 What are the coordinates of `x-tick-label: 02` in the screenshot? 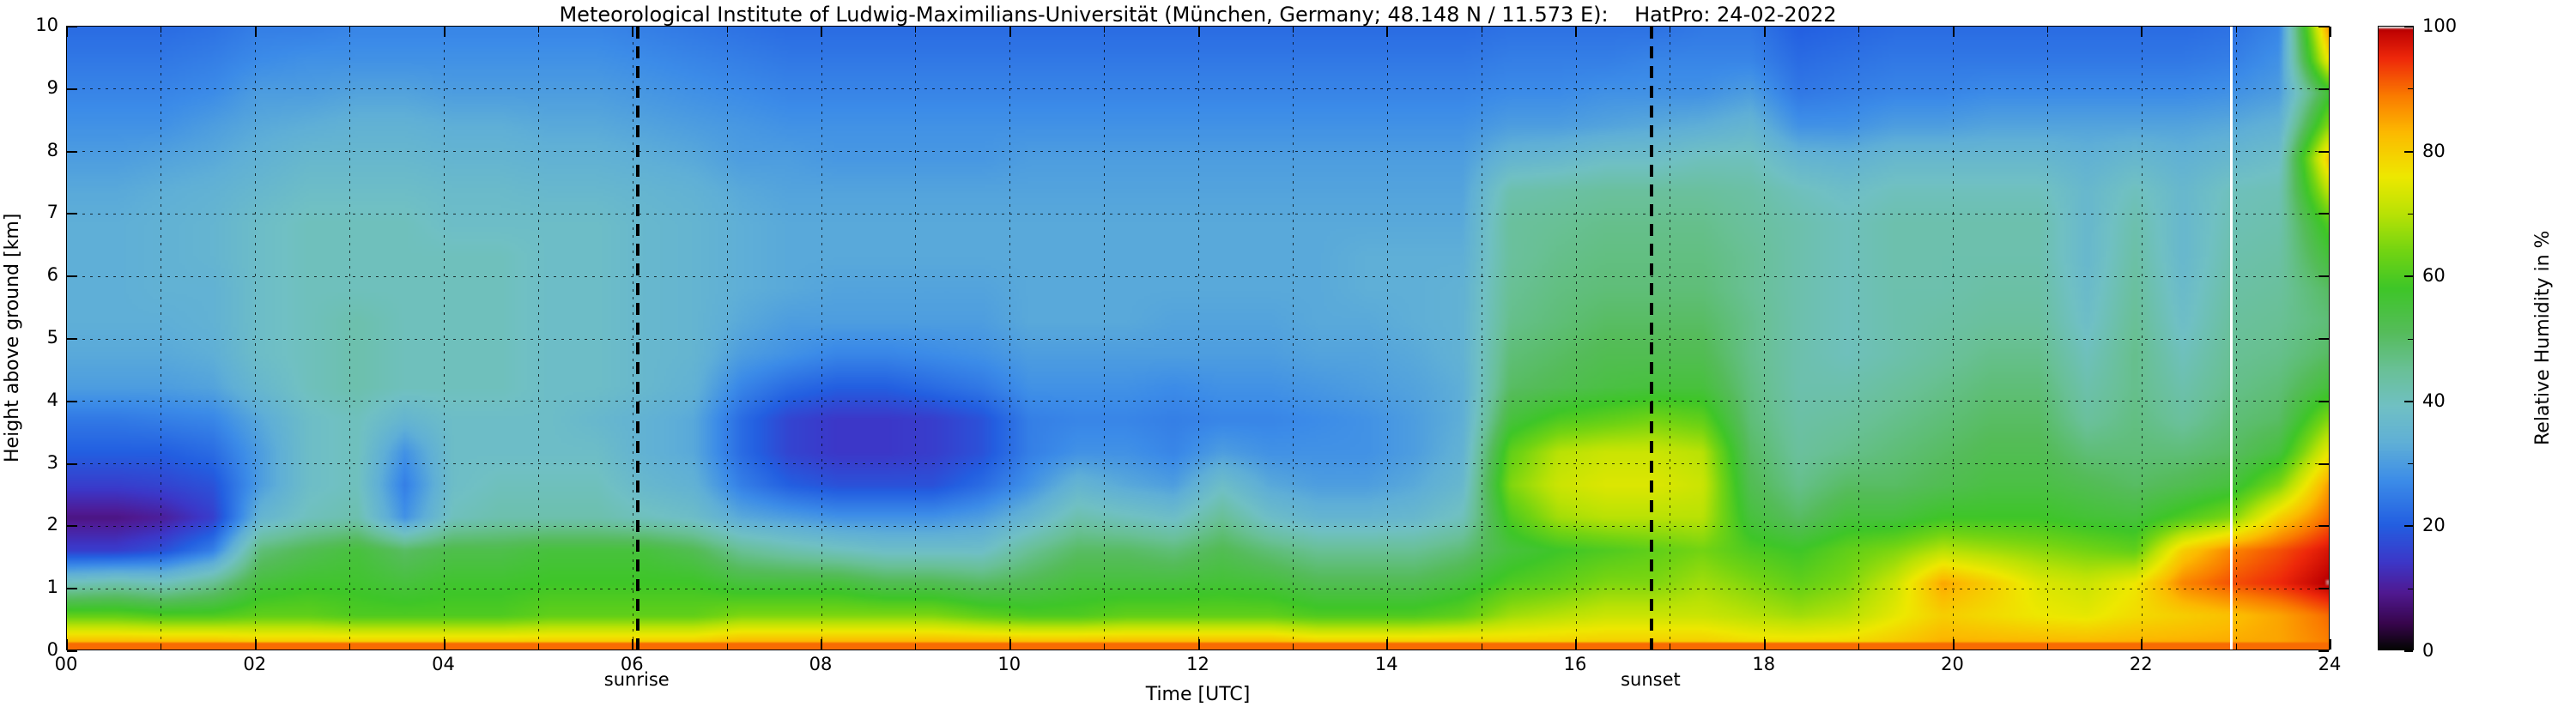 It's located at (255, 664).